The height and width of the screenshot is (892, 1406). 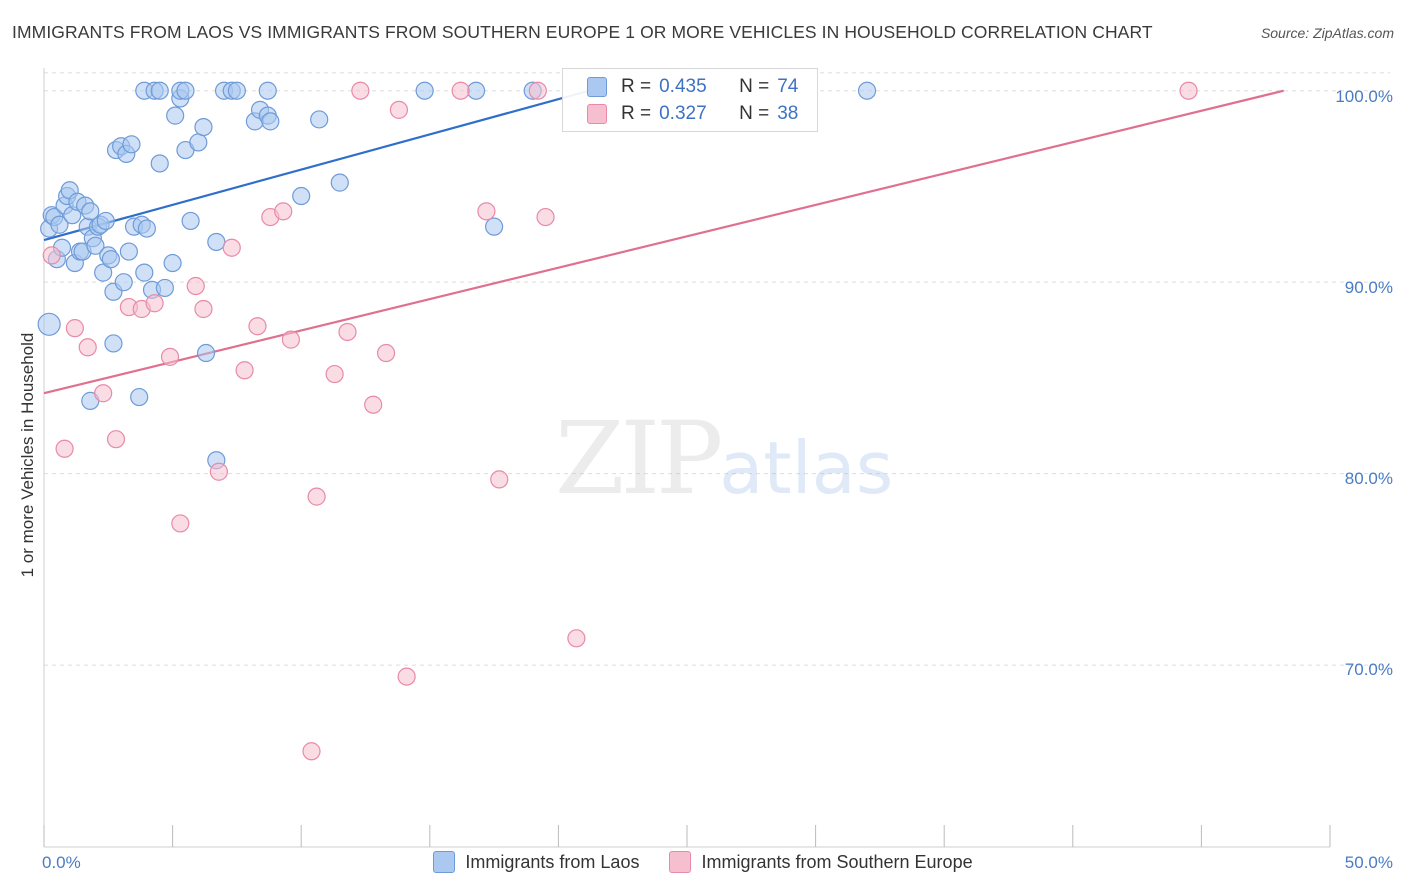 I want to click on y-axis-label: 1 or more Vehicles in Household, so click(x=27, y=455).